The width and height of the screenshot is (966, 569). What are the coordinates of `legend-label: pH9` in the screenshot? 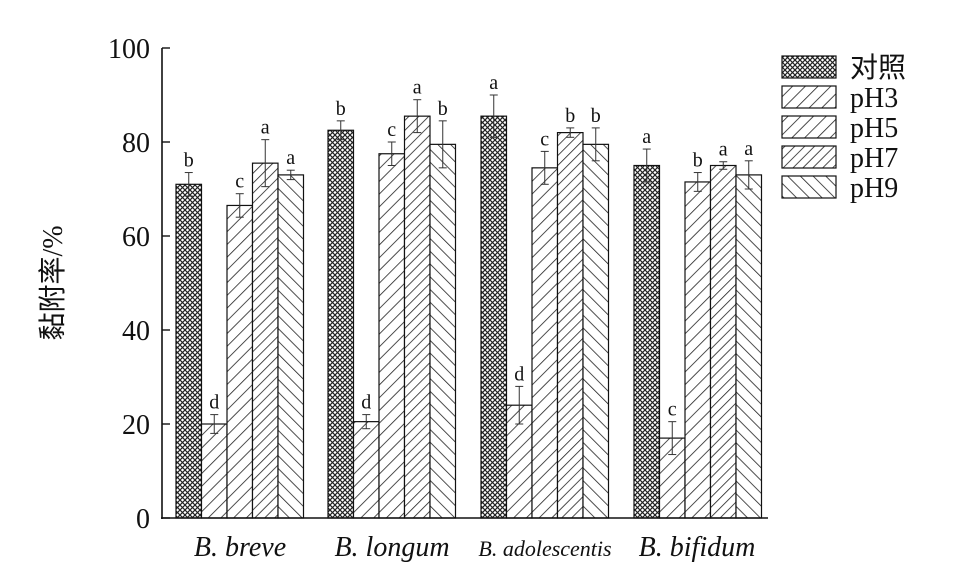 It's located at (874, 188).